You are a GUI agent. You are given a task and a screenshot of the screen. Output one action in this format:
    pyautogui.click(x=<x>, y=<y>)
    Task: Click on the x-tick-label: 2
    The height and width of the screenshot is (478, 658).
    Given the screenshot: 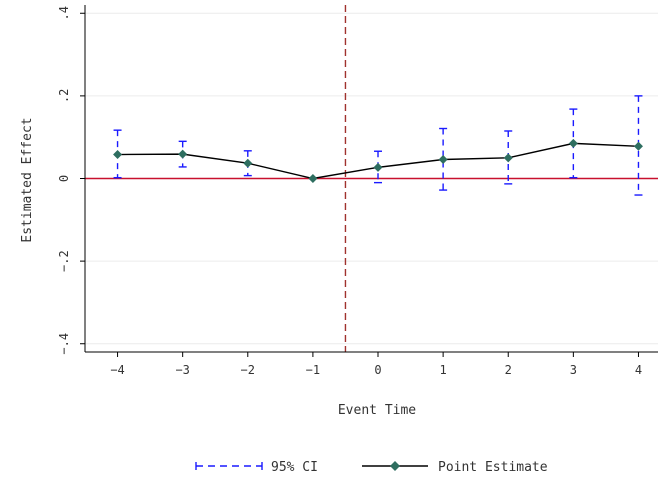 What is the action you would take?
    pyautogui.click(x=508, y=370)
    